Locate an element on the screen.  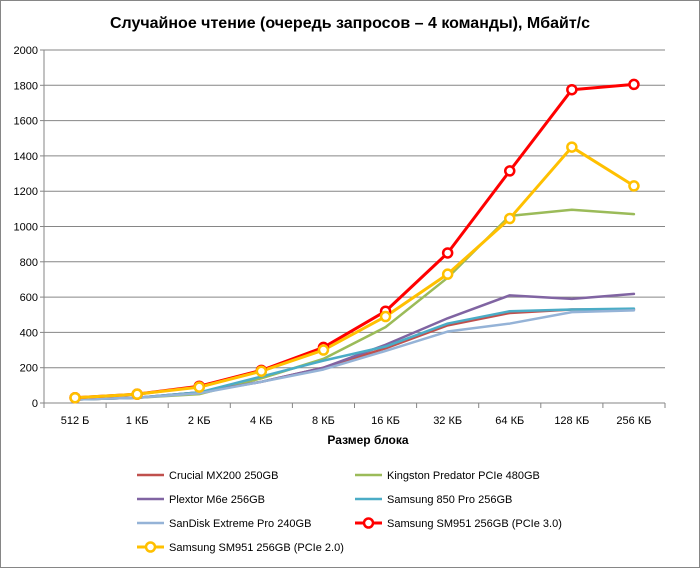
legend-item: Samsung SM951 256GB (PCIe 2.0) is located at coordinates (240, 547).